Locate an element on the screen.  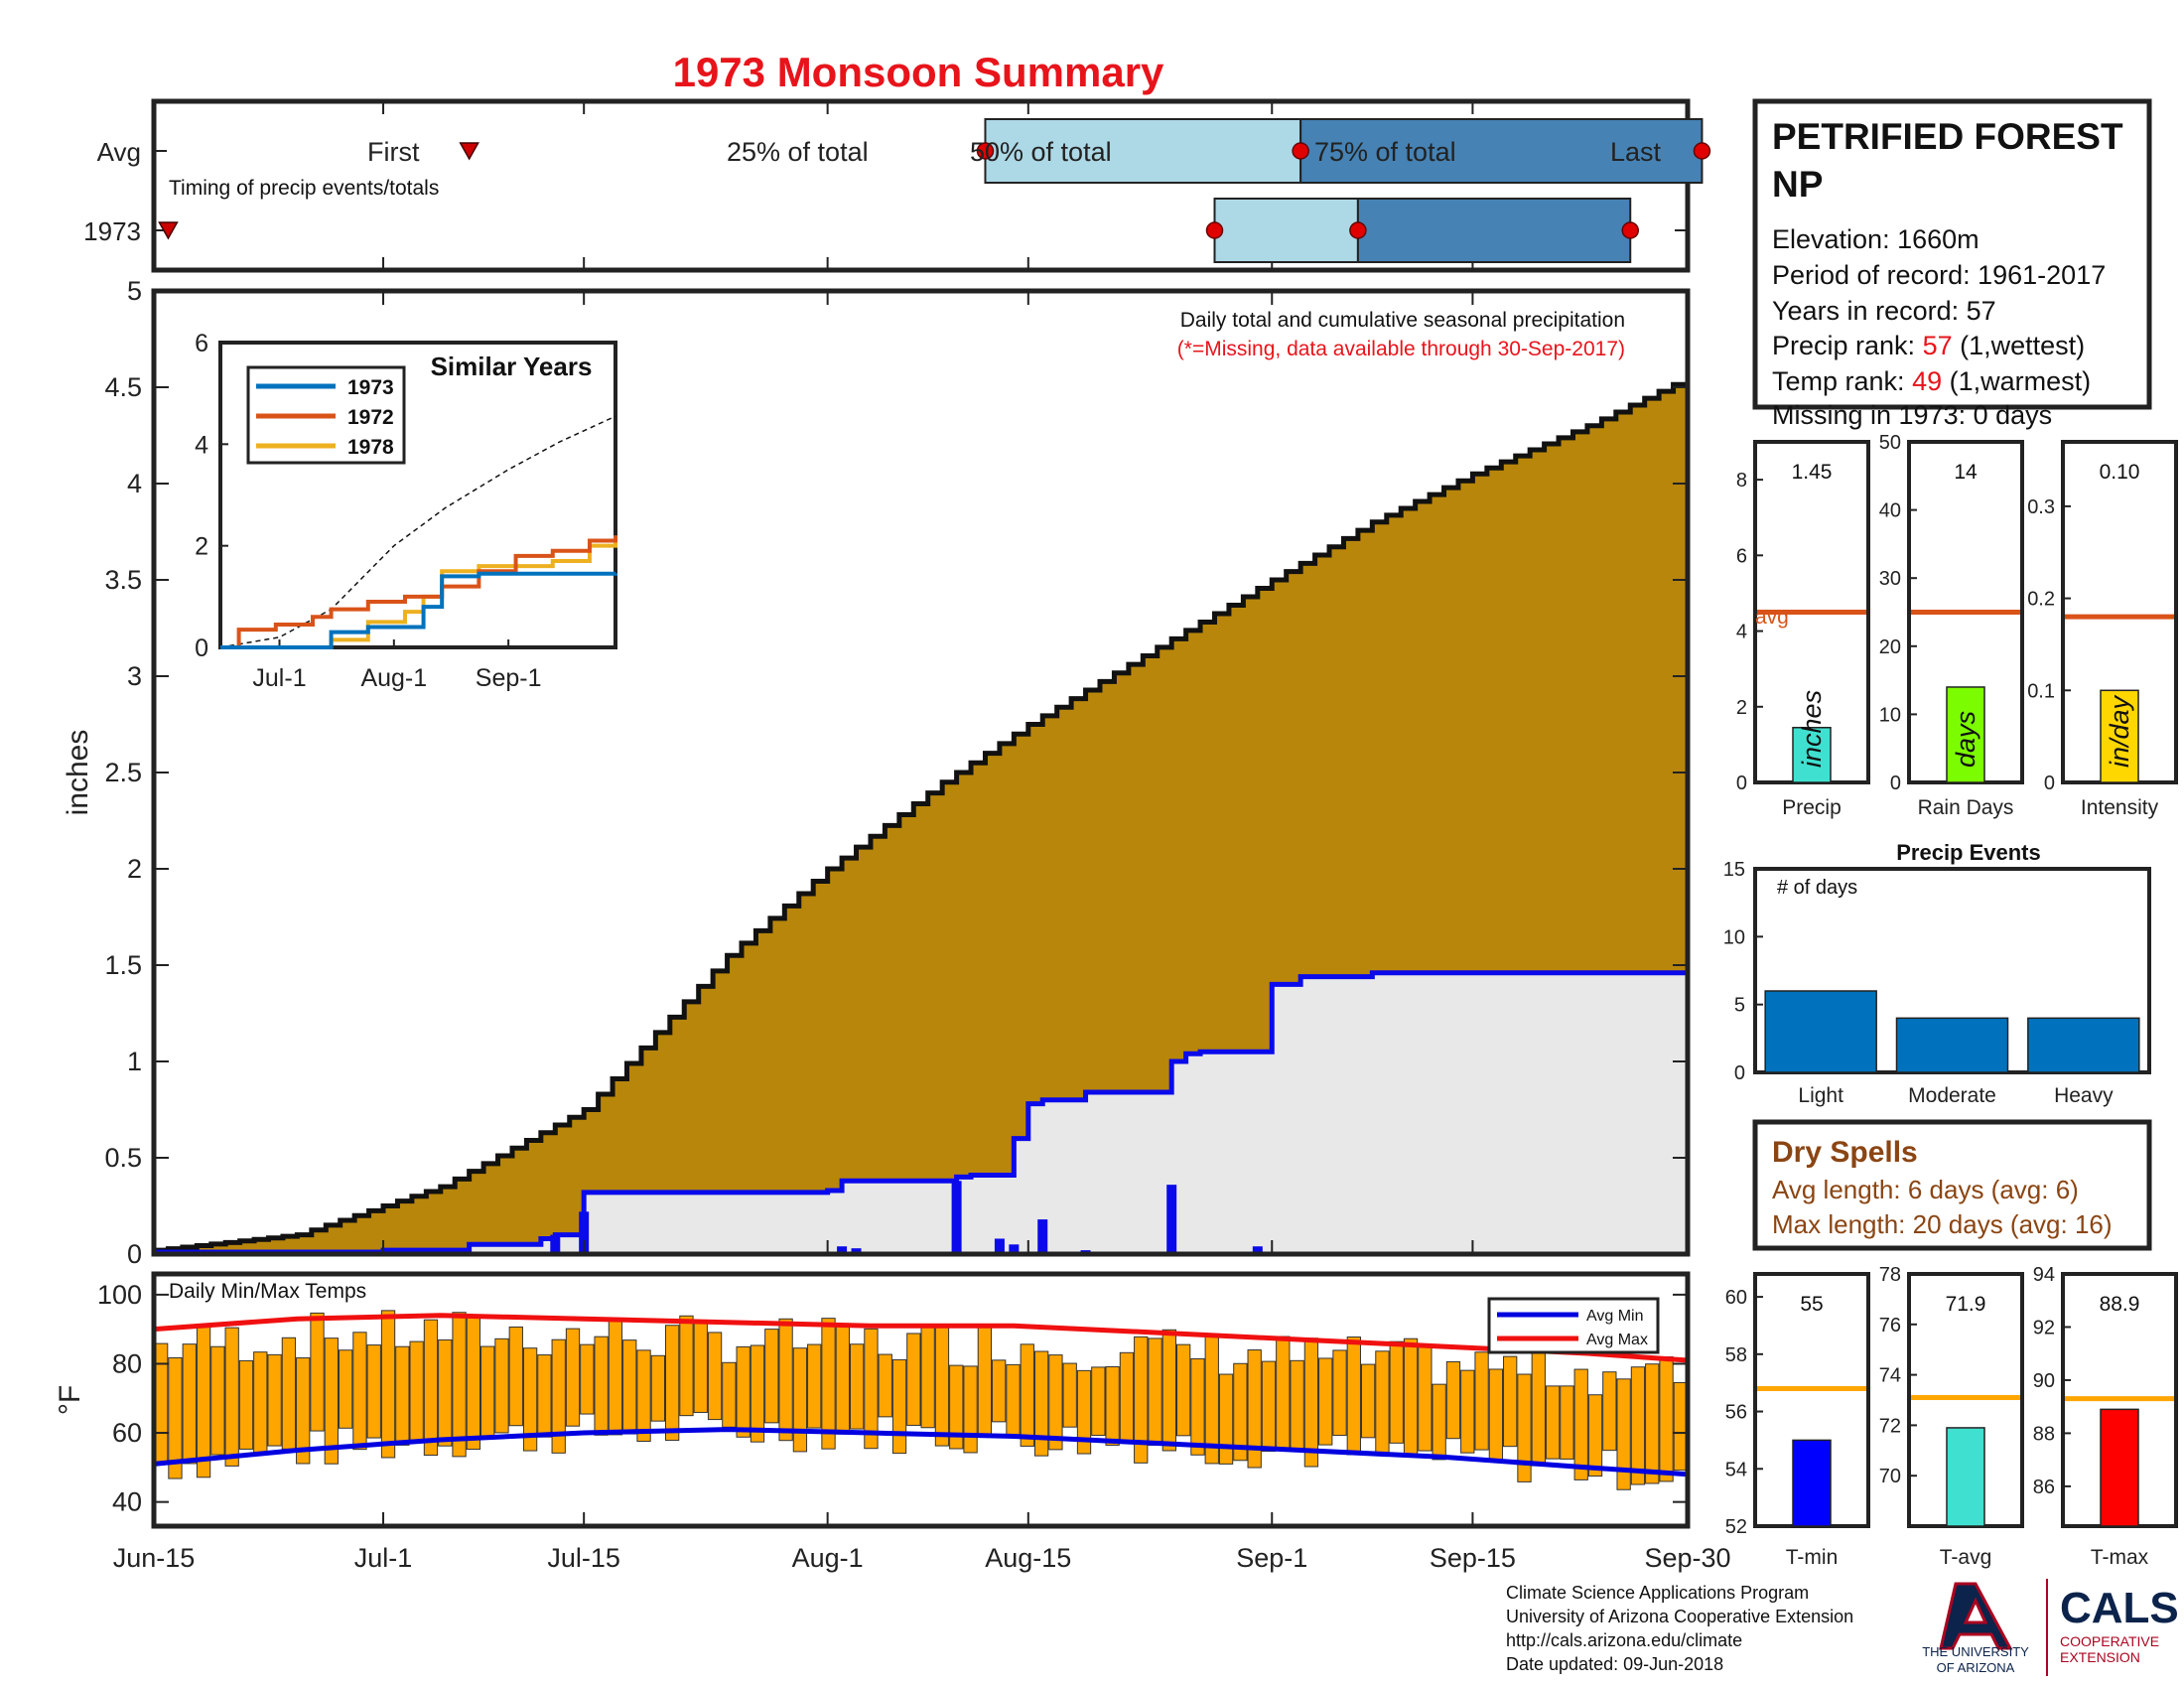
timing-row-year-label: 1973 is located at coordinates (112, 231).